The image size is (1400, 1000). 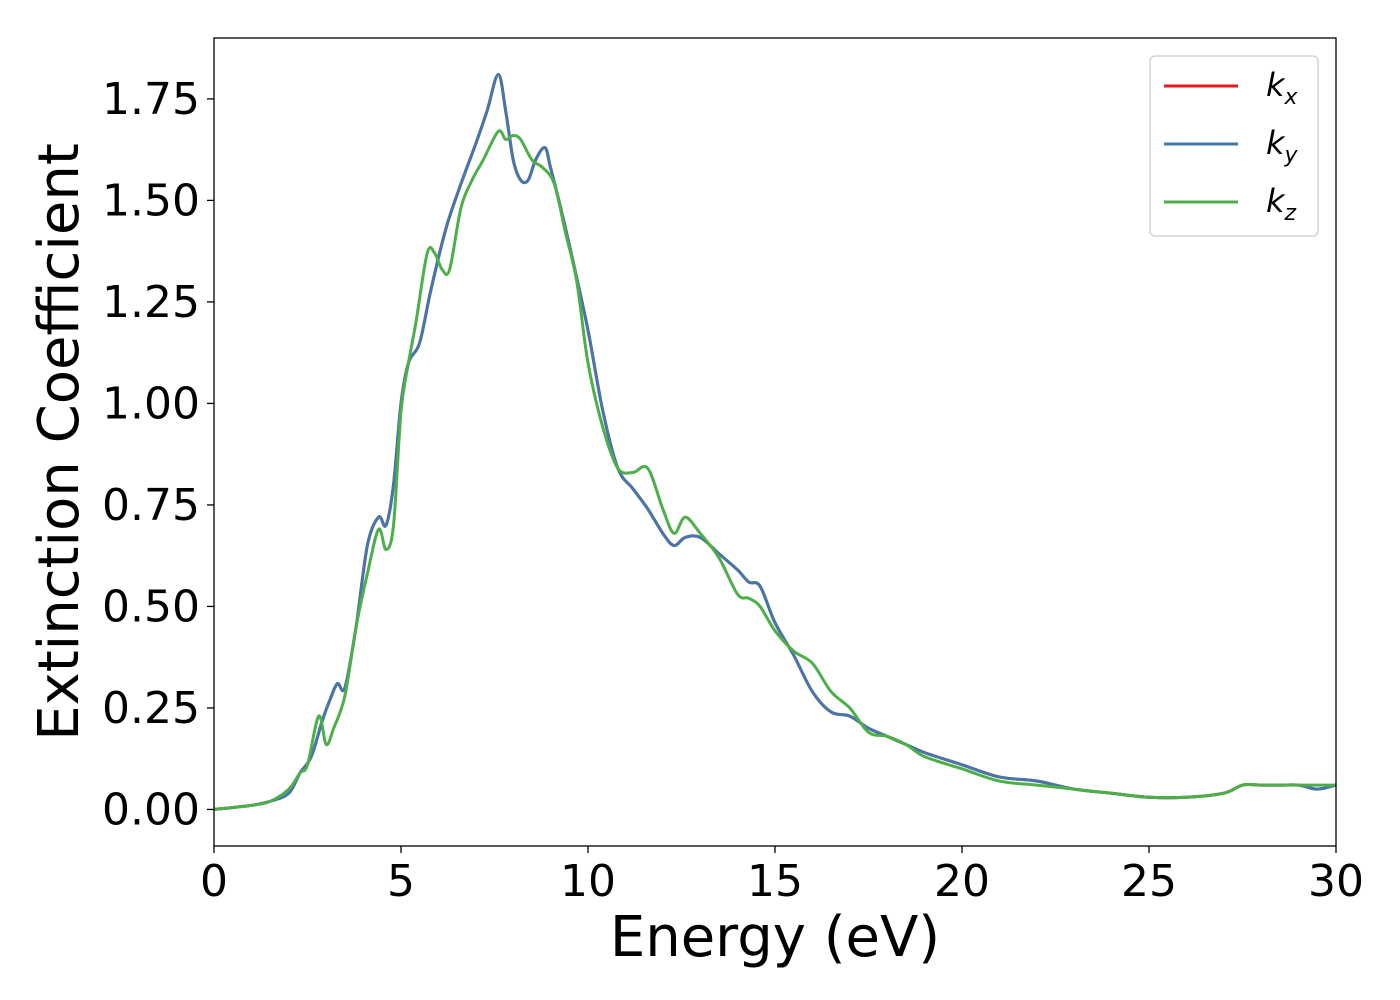 I want to click on y-tick-label: 0.00, so click(x=151, y=809).